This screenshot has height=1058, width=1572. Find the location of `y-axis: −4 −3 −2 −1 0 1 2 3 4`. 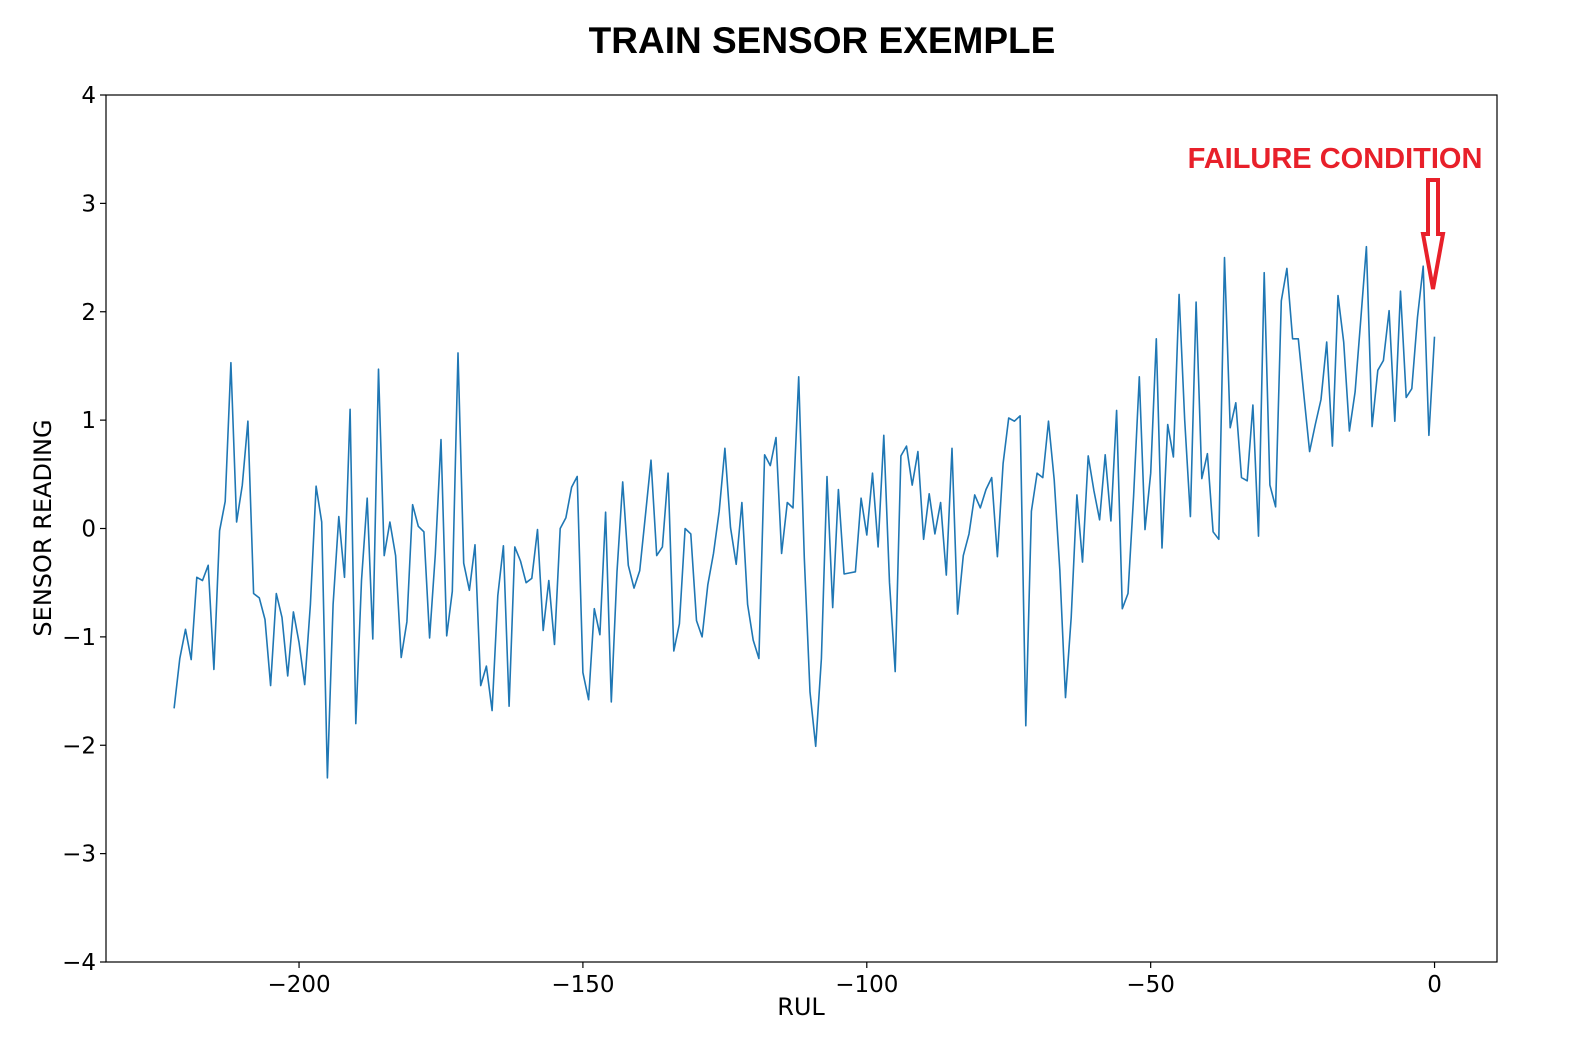

y-axis: −4 −3 −2 −1 0 1 2 3 4 is located at coordinates (84, 529).